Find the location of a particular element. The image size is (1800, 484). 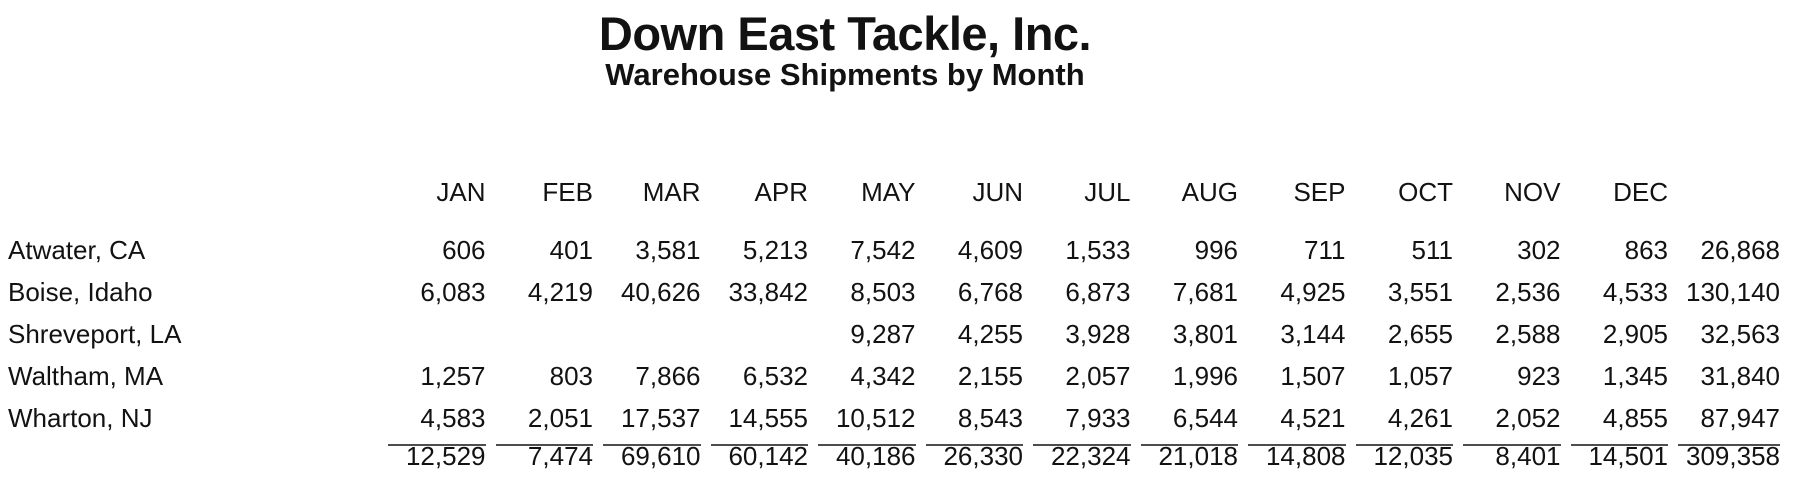

shipment-value: 6,873 is located at coordinates (1098, 292).